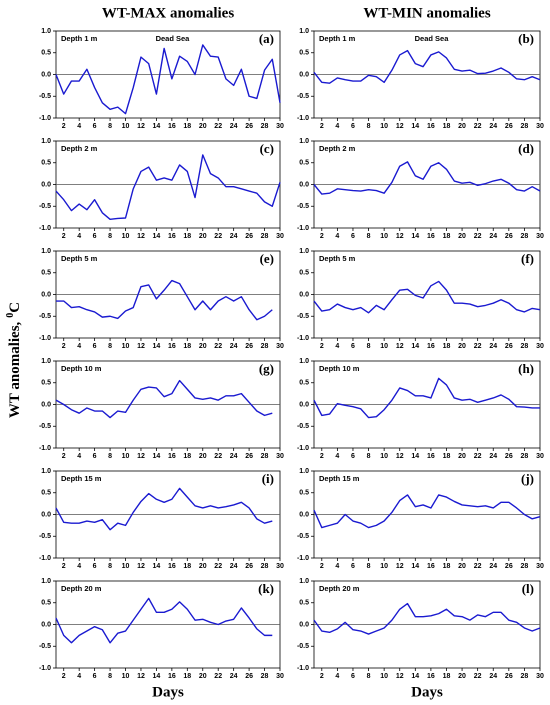 The image size is (550, 705). What do you see at coordinates (427, 13) in the screenshot?
I see `column-title: WT-MIN anomalies` at bounding box center [427, 13].